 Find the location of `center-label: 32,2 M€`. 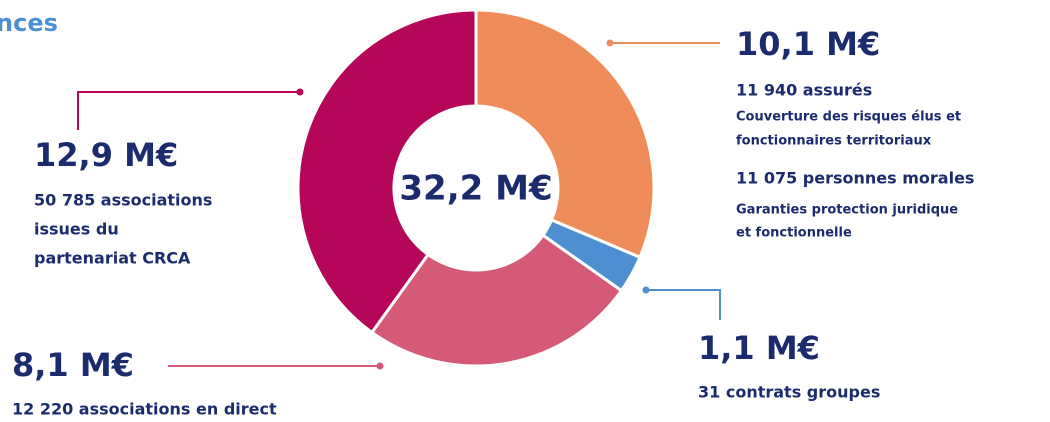

center-label: 32,2 M€ is located at coordinates (475, 189).